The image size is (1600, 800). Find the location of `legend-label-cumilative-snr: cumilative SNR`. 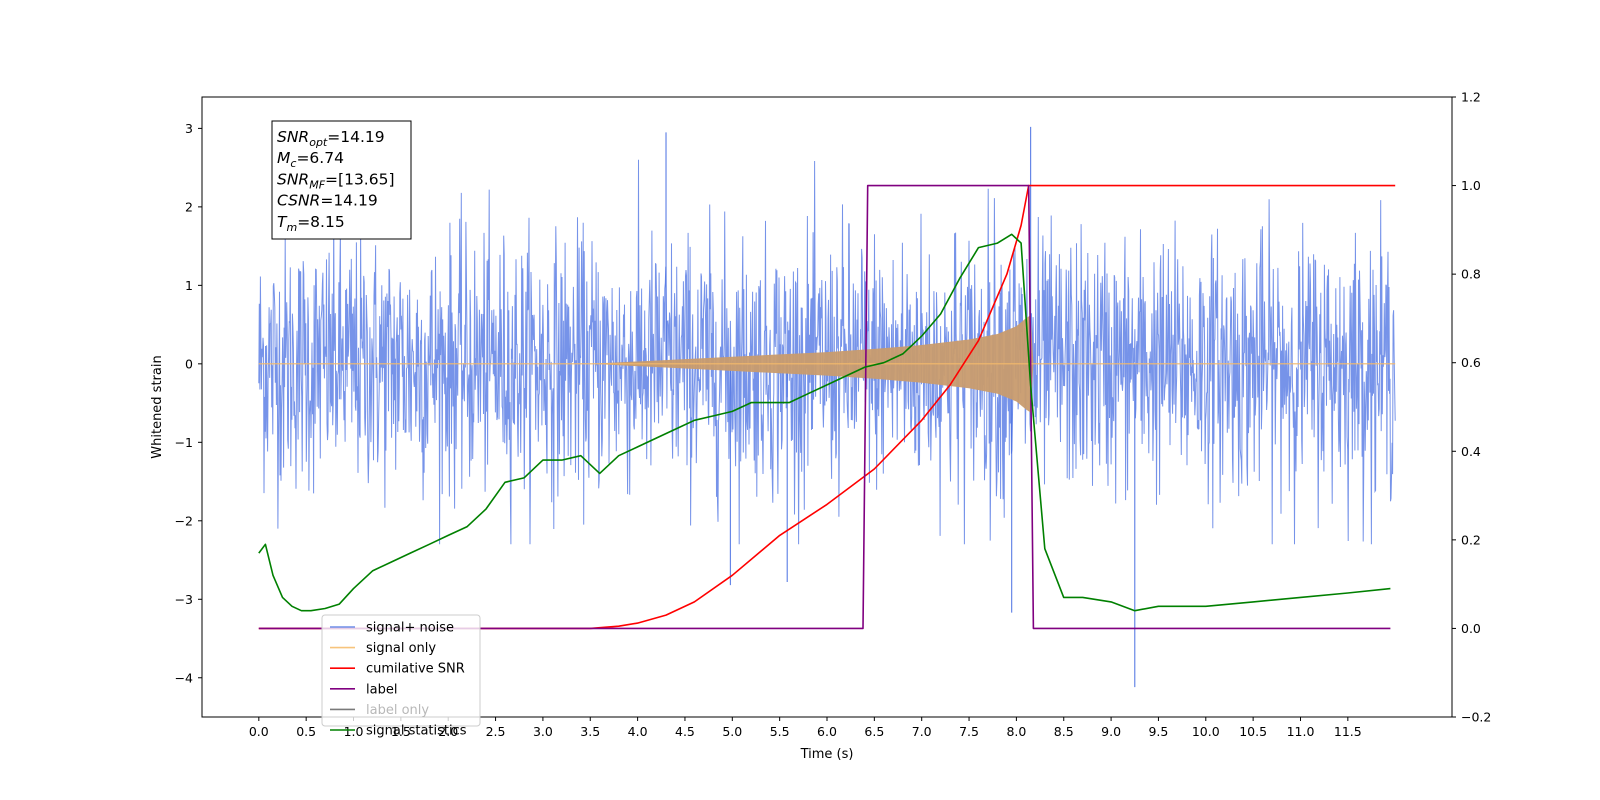

legend-label-cumilative-snr: cumilative SNR is located at coordinates (415, 669).